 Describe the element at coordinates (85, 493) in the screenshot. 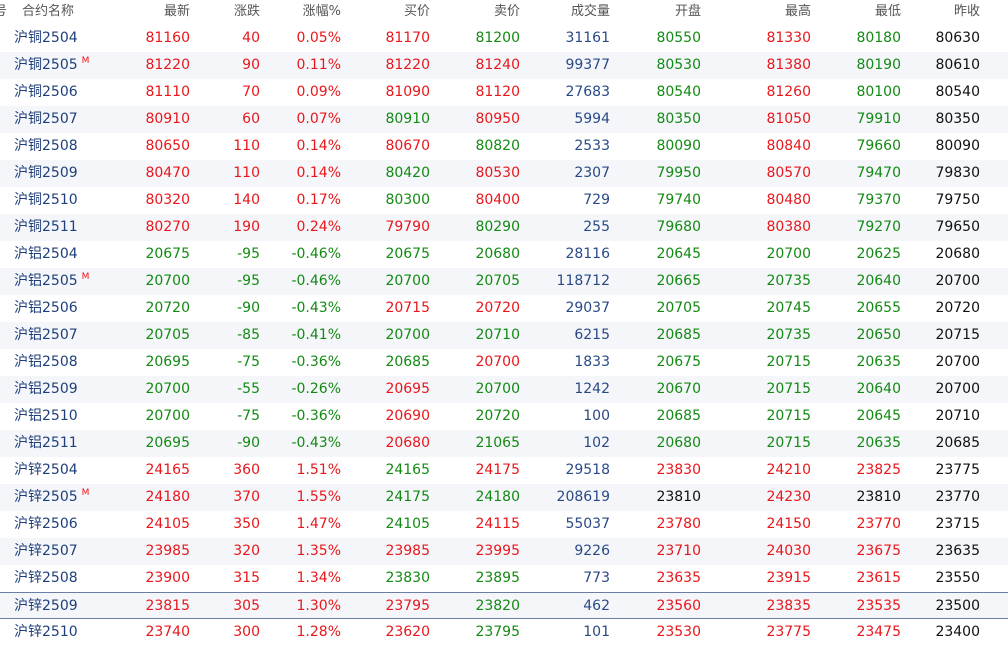

I see `main-contract-badge: M` at that location.